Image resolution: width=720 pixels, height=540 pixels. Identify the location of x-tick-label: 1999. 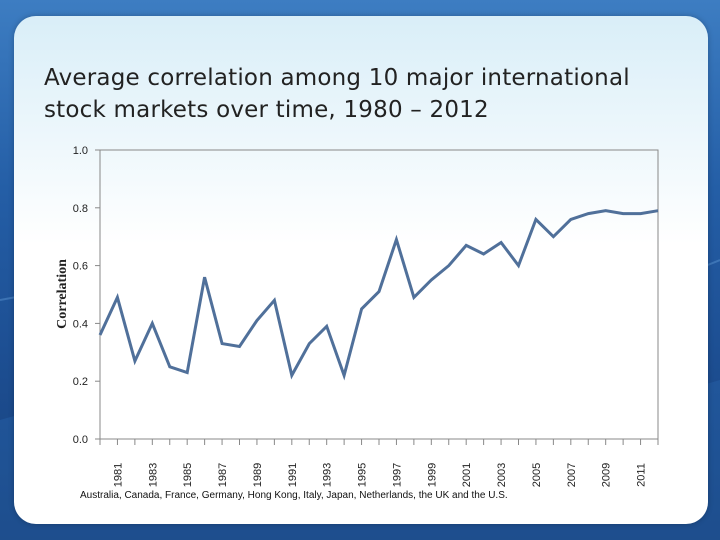
(432, 475).